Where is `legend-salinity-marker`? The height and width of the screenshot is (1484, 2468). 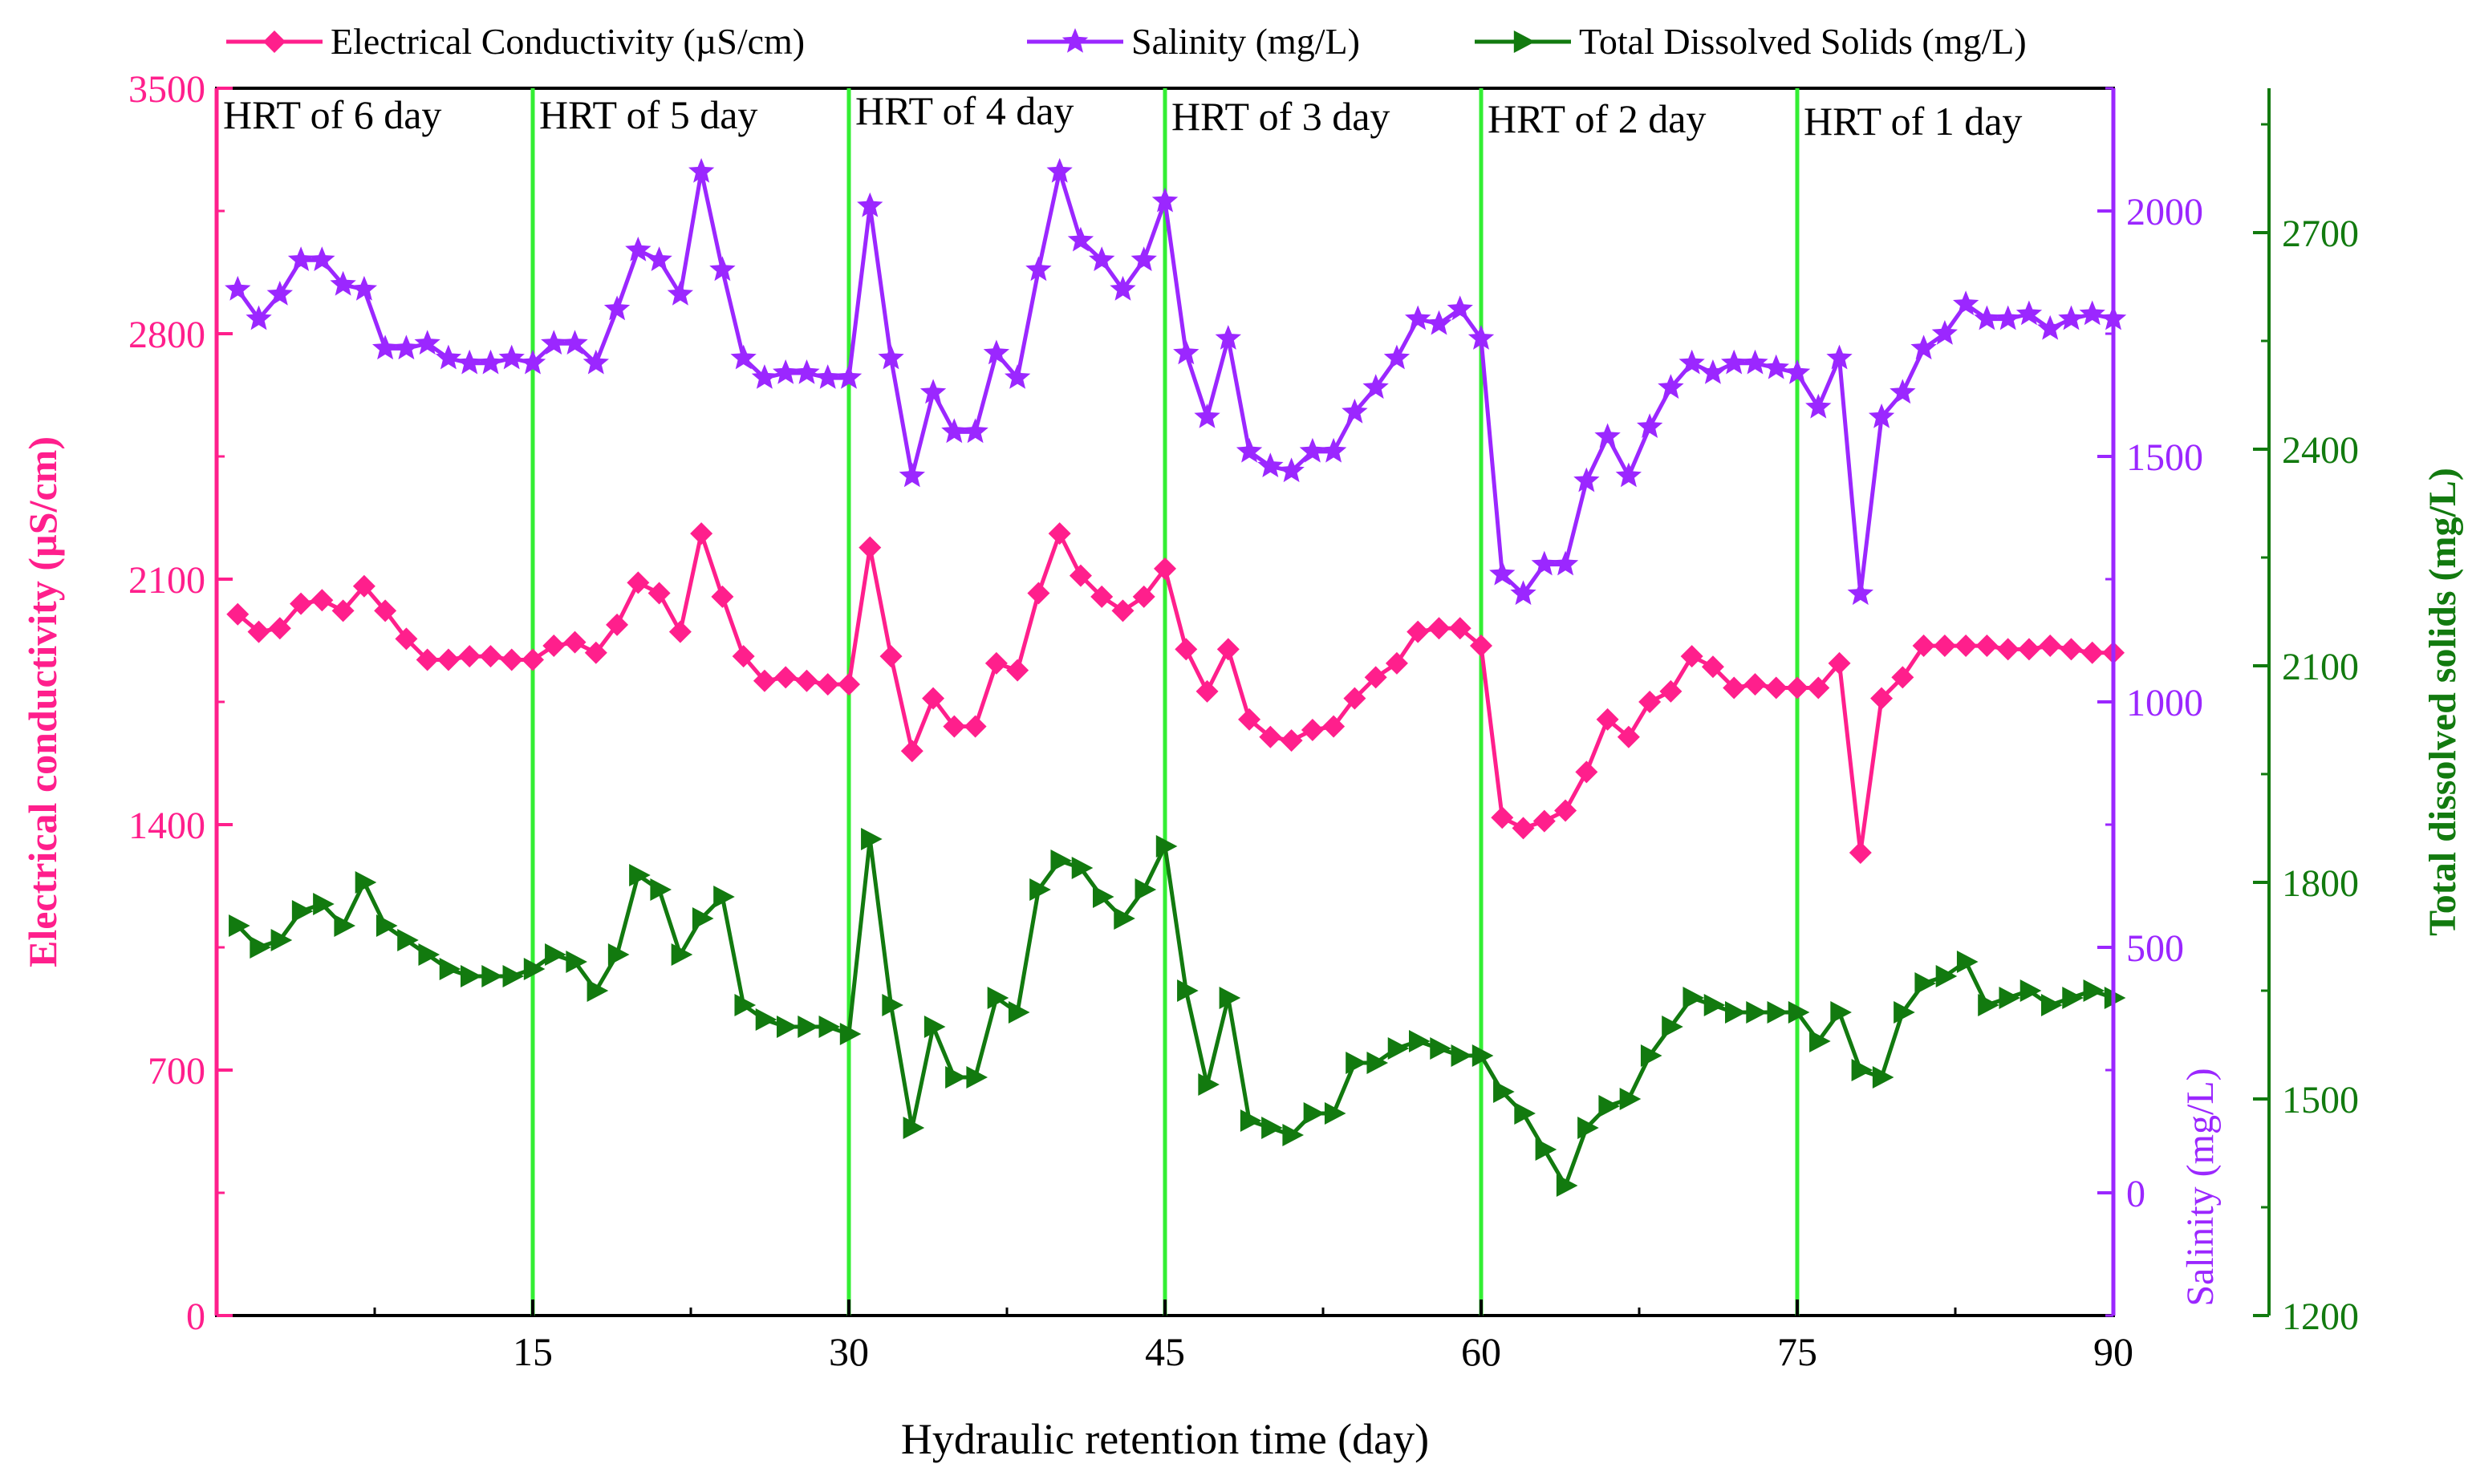 legend-salinity-marker is located at coordinates (1075, 41).